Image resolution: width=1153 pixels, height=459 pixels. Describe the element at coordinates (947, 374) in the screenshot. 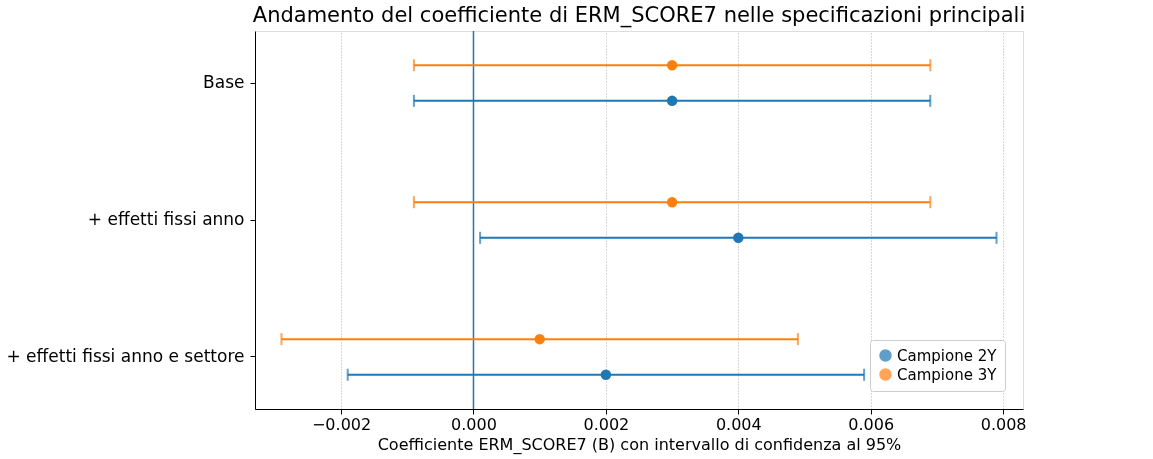

I see `legend-label: Campione 3Y` at that location.